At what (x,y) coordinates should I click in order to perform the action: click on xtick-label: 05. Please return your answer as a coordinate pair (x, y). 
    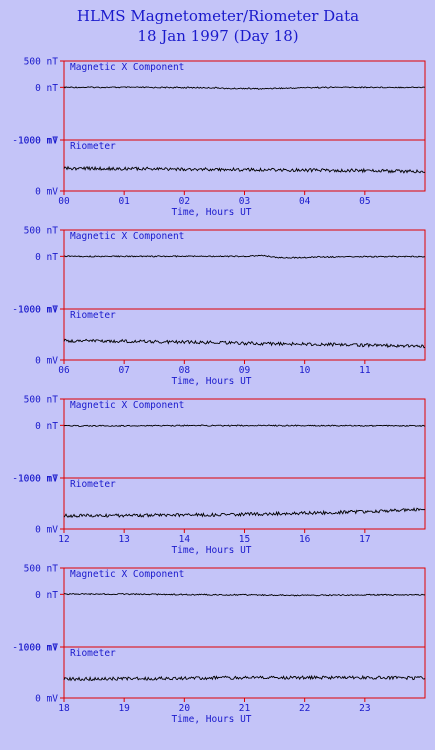
    Looking at the image, I should click on (364, 201).